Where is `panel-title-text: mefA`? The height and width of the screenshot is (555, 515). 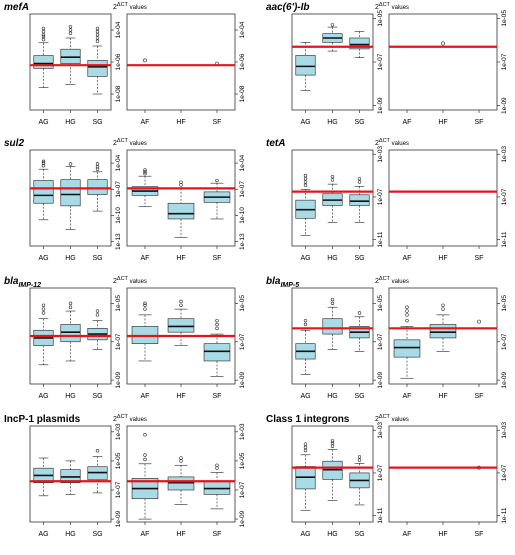 panel-title-text: mefA is located at coordinates (16, 7).